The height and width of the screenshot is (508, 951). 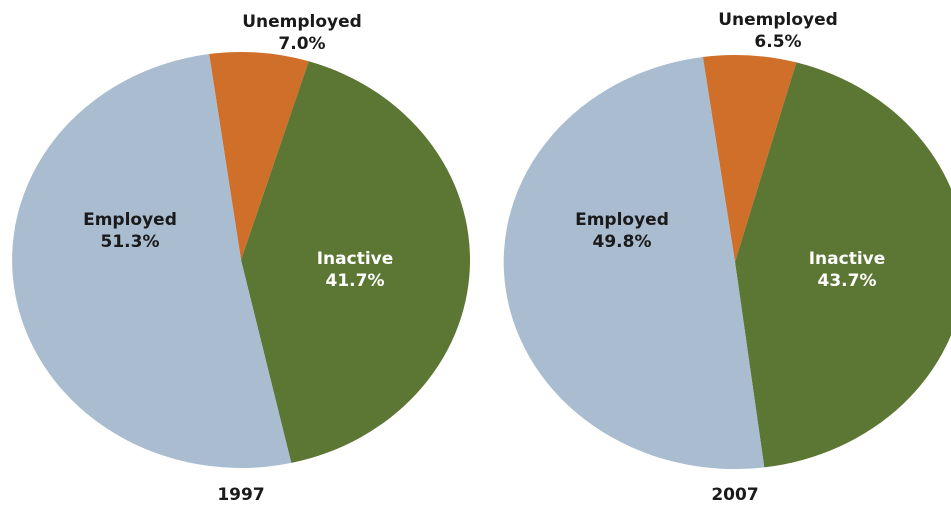 I want to click on label-inactive-value: 43.7%, so click(x=847, y=281).